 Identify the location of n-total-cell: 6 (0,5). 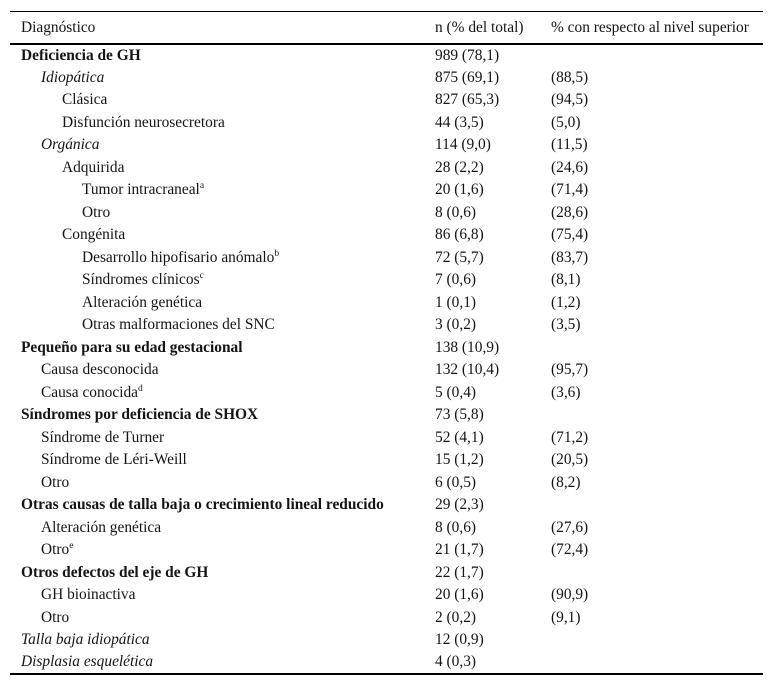
(456, 482).